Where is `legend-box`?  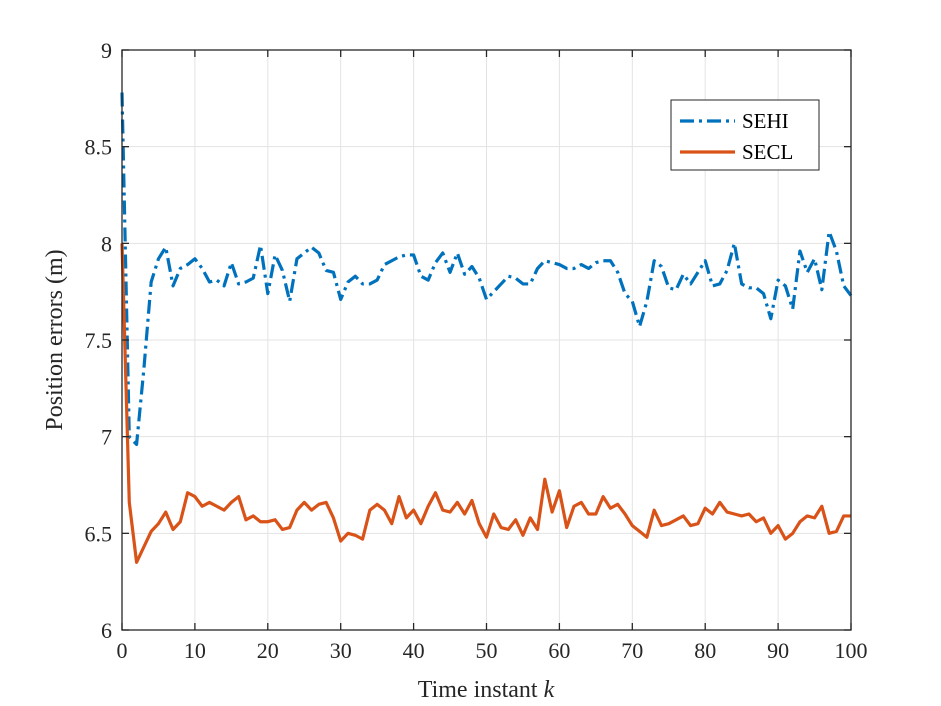 legend-box is located at coordinates (745, 135).